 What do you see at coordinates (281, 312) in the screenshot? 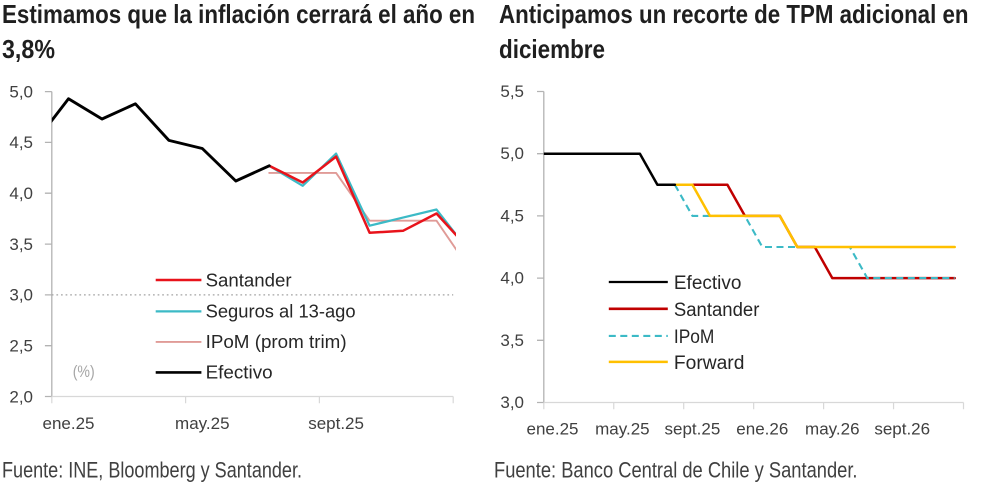
I see `svg-text: Seguros al 13-ago` at bounding box center [281, 312].